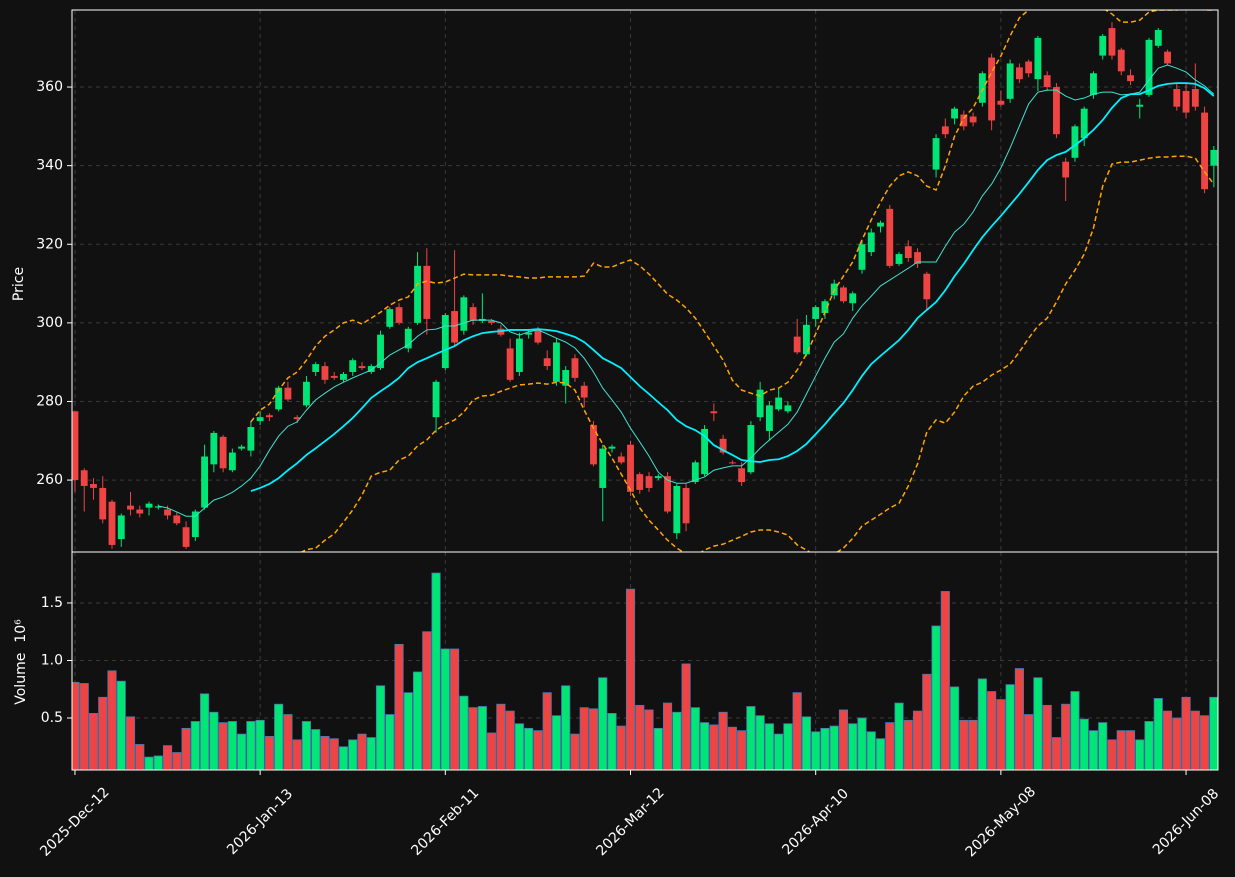  What do you see at coordinates (52, 660) in the screenshot?
I see `volume-tick-label: 1.0` at bounding box center [52, 660].